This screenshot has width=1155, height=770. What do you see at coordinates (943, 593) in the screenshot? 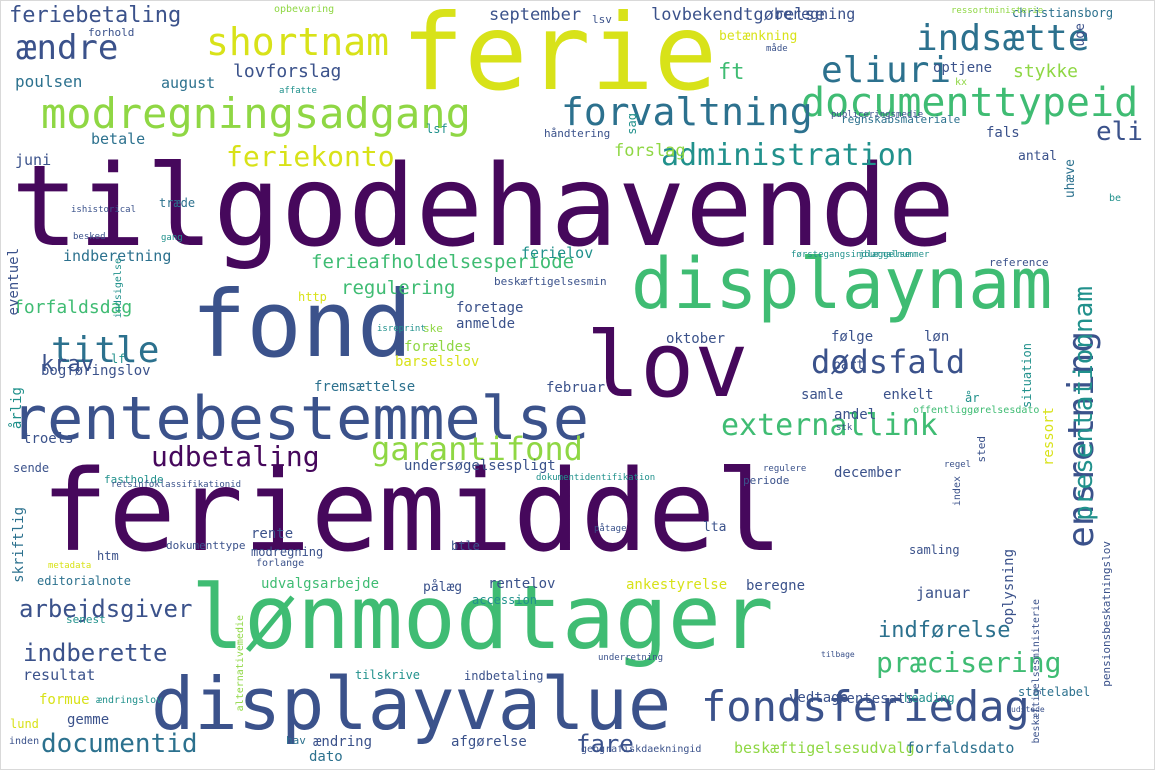
I see `cloud-word: januar` at bounding box center [943, 593].